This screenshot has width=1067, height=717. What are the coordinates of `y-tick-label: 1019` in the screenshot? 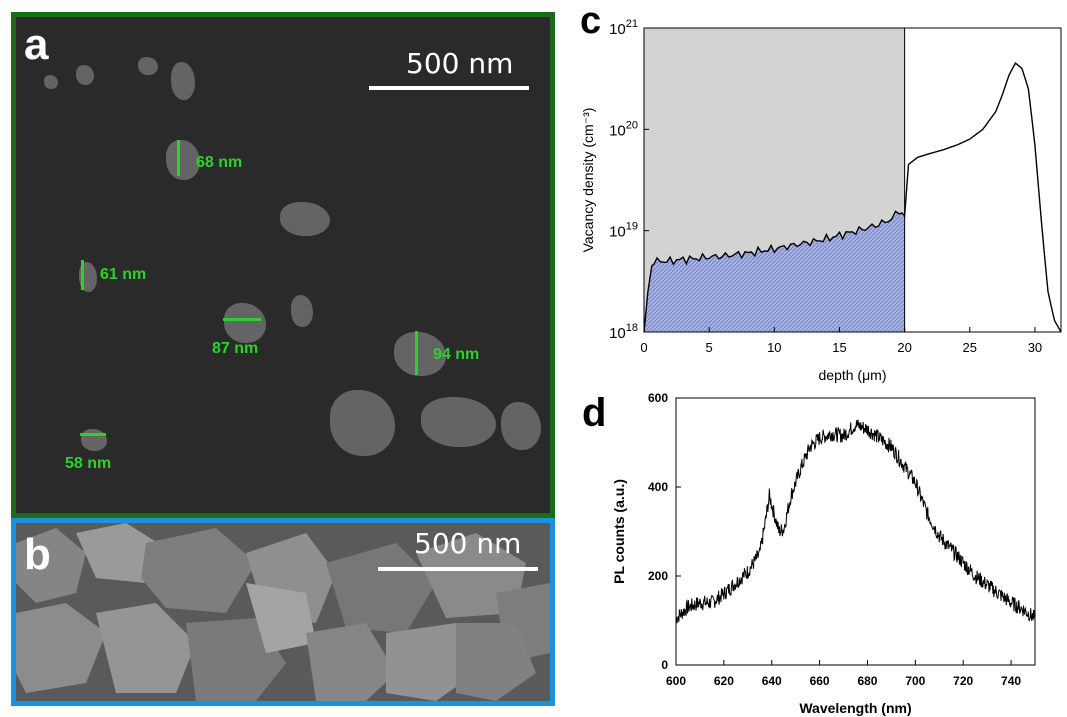 It's located at (623, 231).